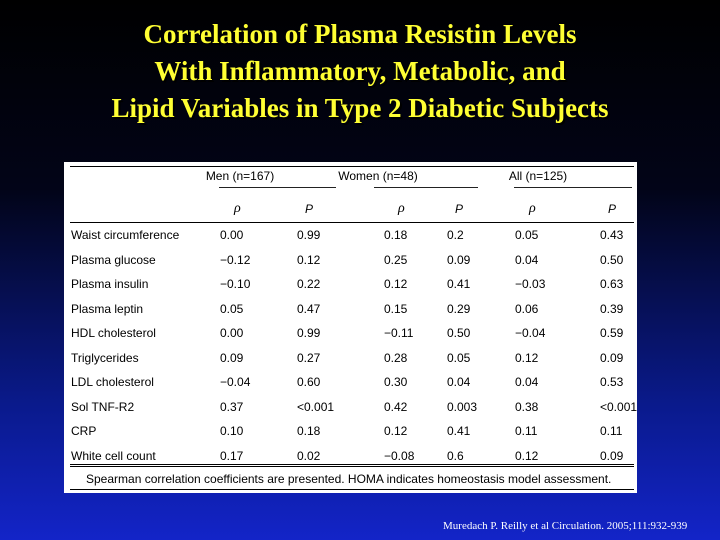  What do you see at coordinates (527, 407) in the screenshot?
I see `table-cell: 0.38` at bounding box center [527, 407].